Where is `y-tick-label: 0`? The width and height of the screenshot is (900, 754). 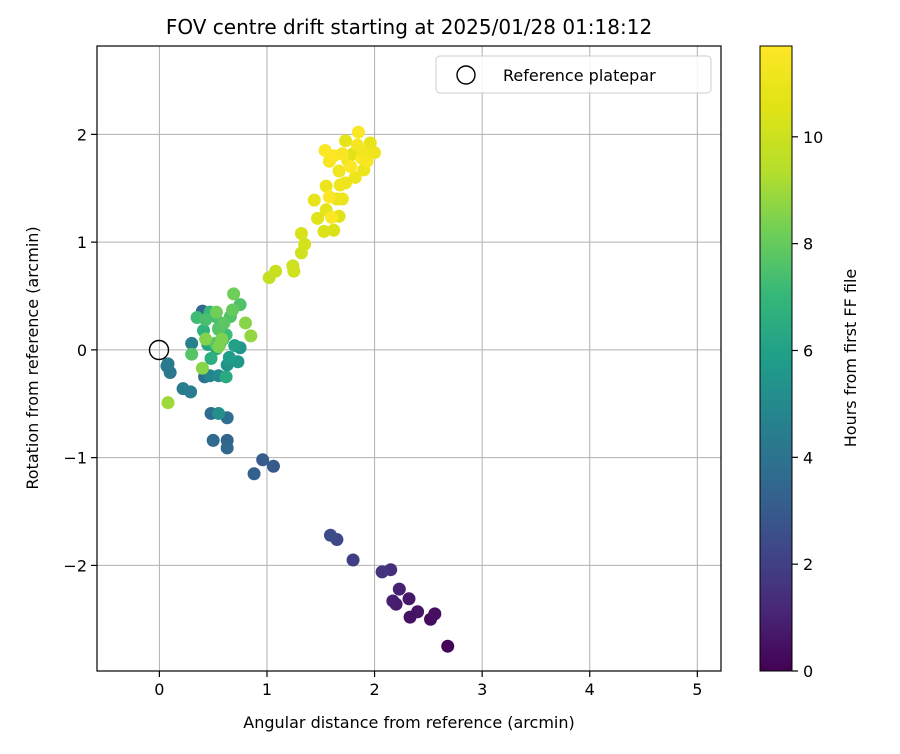 y-tick-label: 0 is located at coordinates (82, 350).